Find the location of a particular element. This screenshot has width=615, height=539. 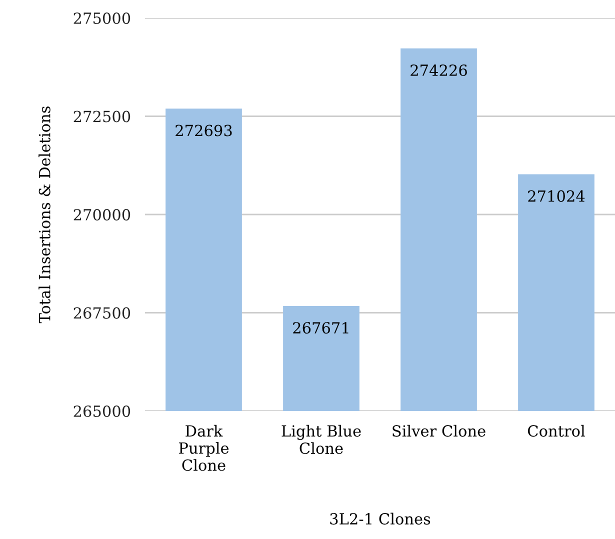

data-label: 267671 is located at coordinates (320, 328).